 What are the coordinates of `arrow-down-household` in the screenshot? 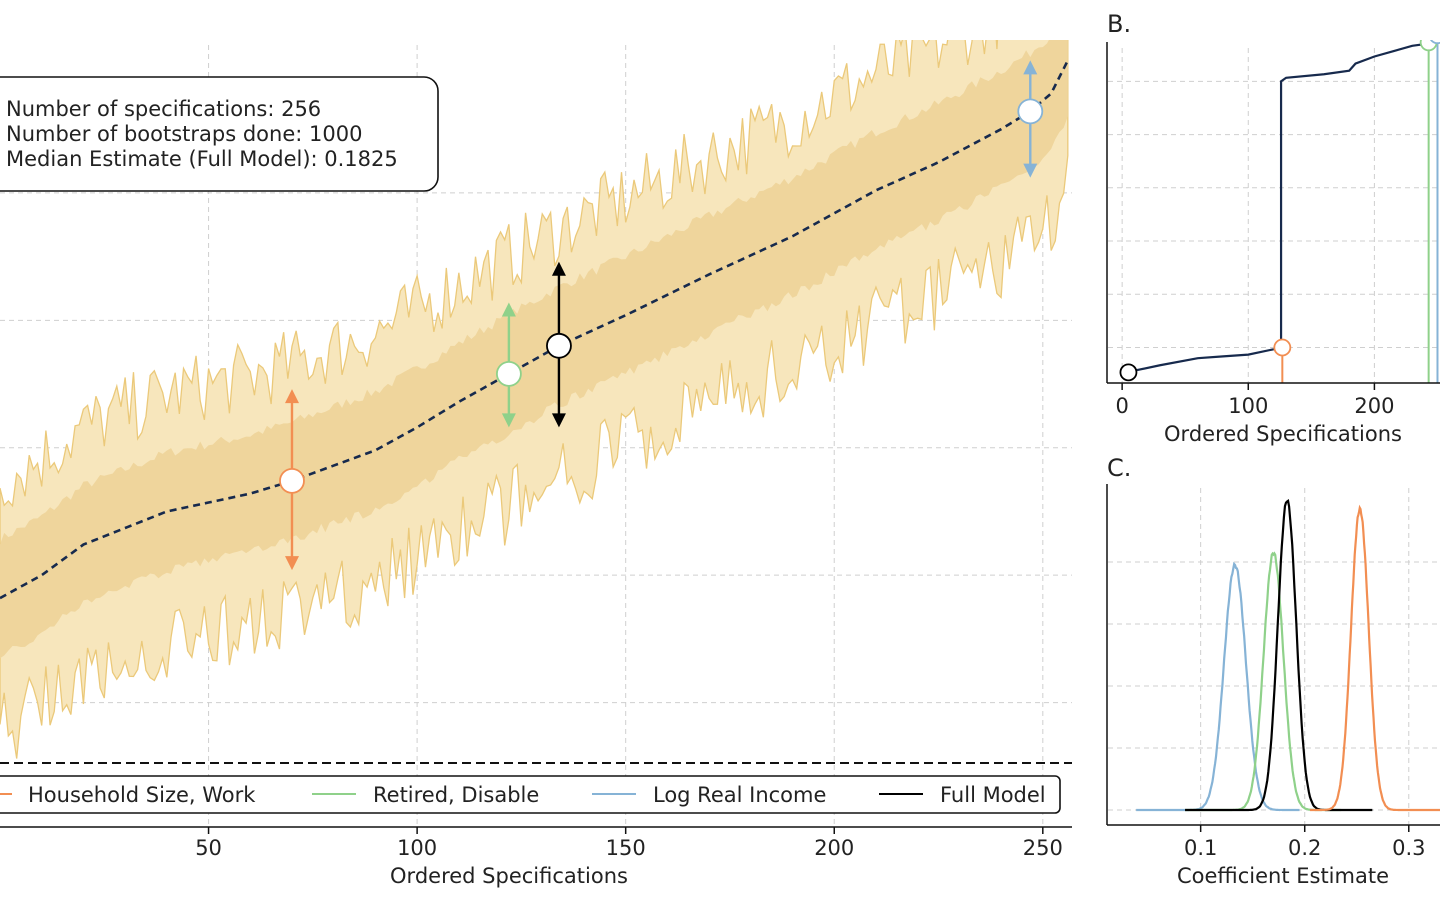 It's located at (291, 563).